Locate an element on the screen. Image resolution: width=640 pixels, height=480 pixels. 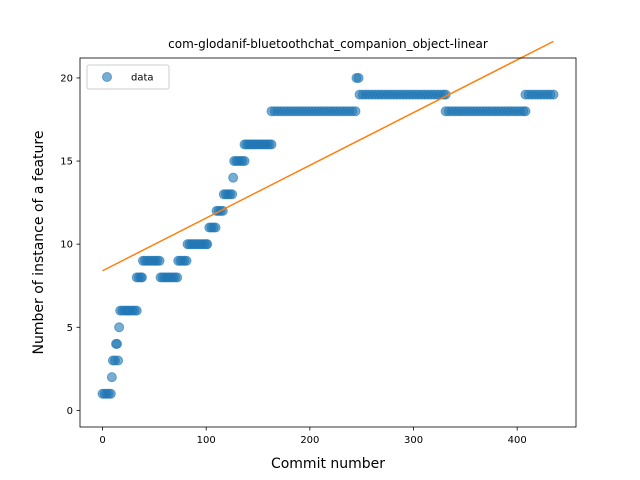
y-tick-label: 0 is located at coordinates (70, 411).